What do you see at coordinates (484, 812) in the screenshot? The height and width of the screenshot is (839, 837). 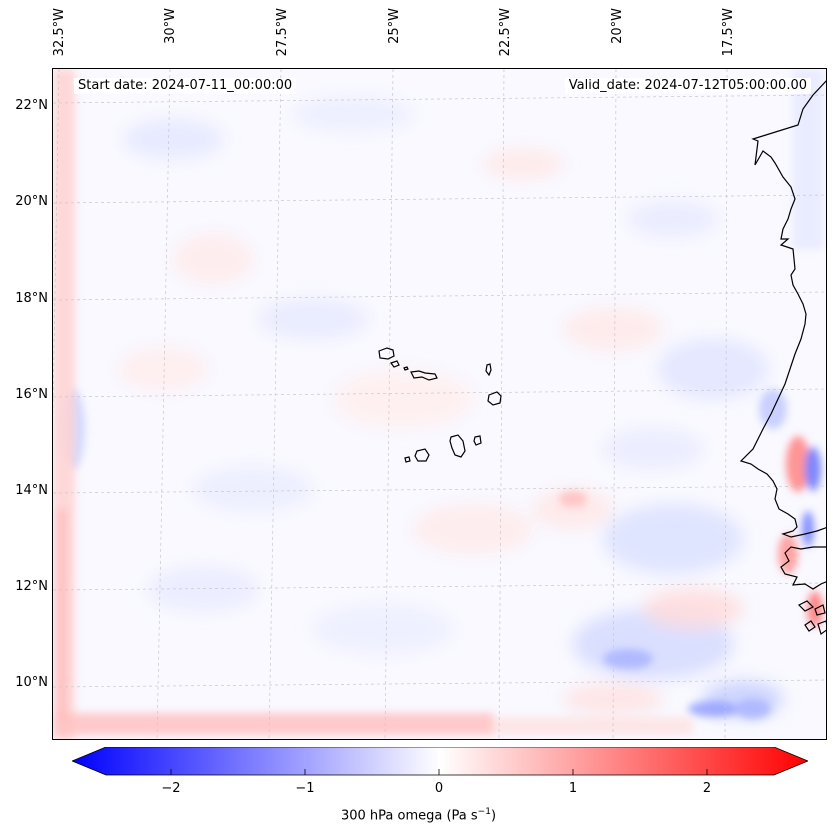 I see `colorbar-label-exponent: −1` at bounding box center [484, 812].